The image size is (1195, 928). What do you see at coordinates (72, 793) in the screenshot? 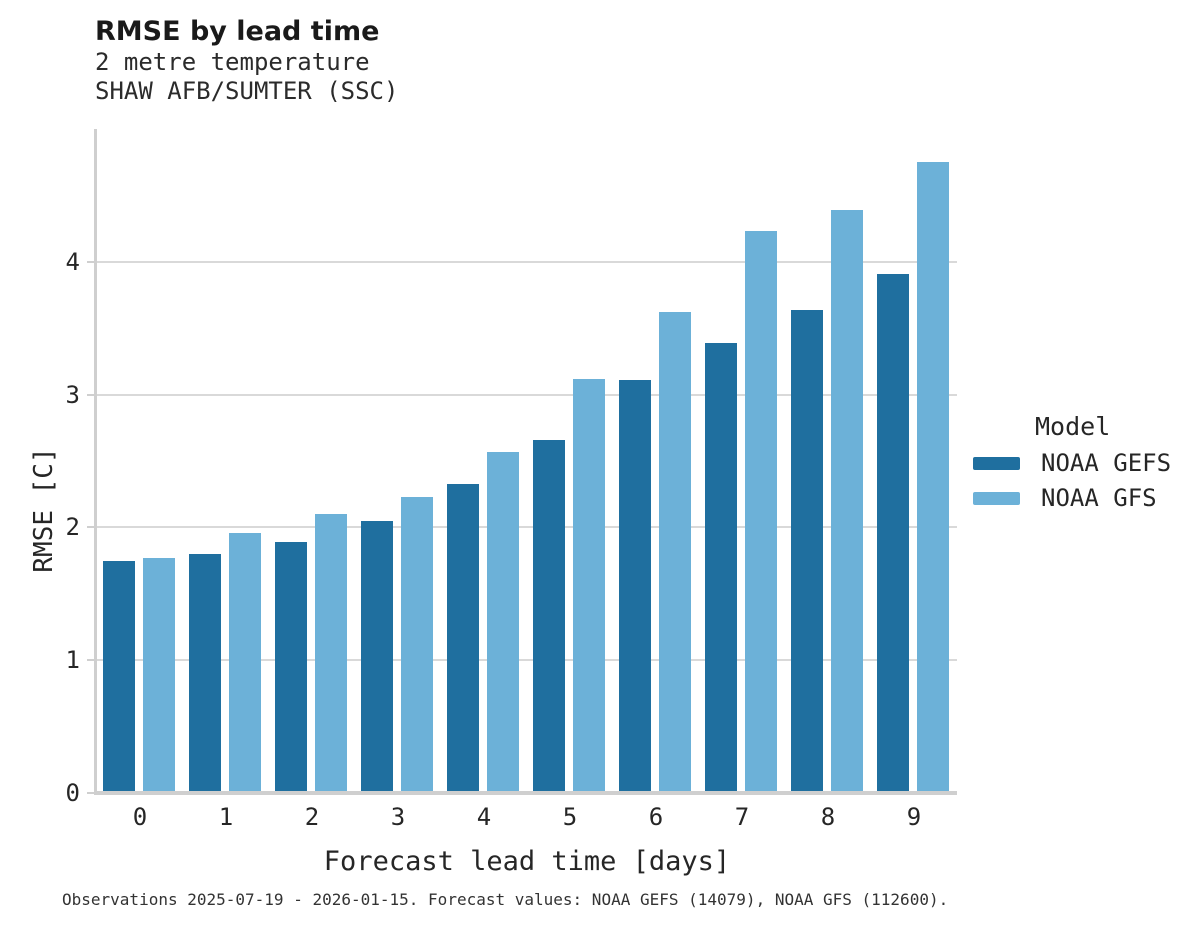
I see `y-tick-label-0: 0` at bounding box center [72, 793].